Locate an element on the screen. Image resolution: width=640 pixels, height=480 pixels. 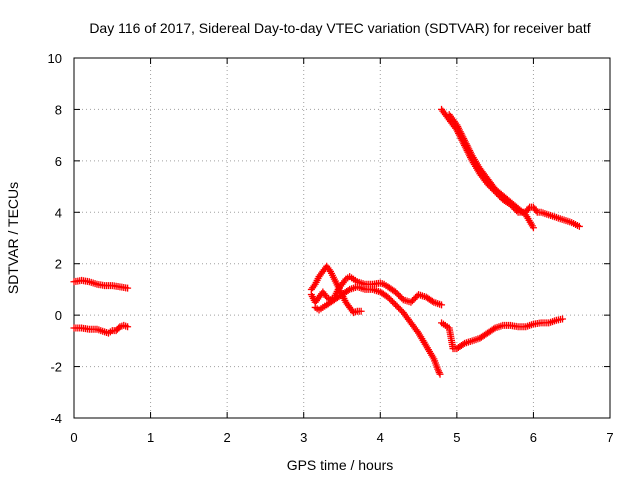
y-tick-label: 2 is located at coordinates (58, 264).